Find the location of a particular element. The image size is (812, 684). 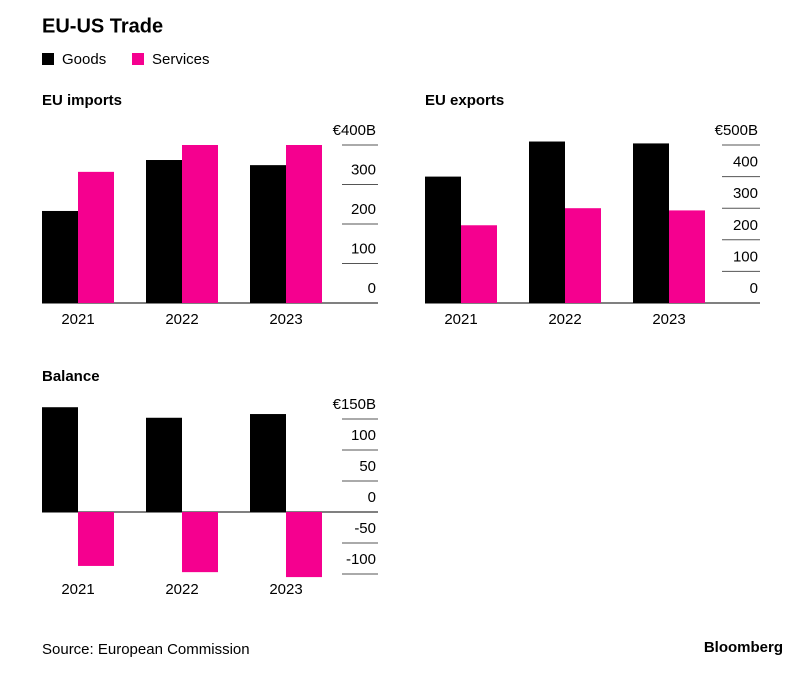

panel-title: Balance is located at coordinates (71, 376).